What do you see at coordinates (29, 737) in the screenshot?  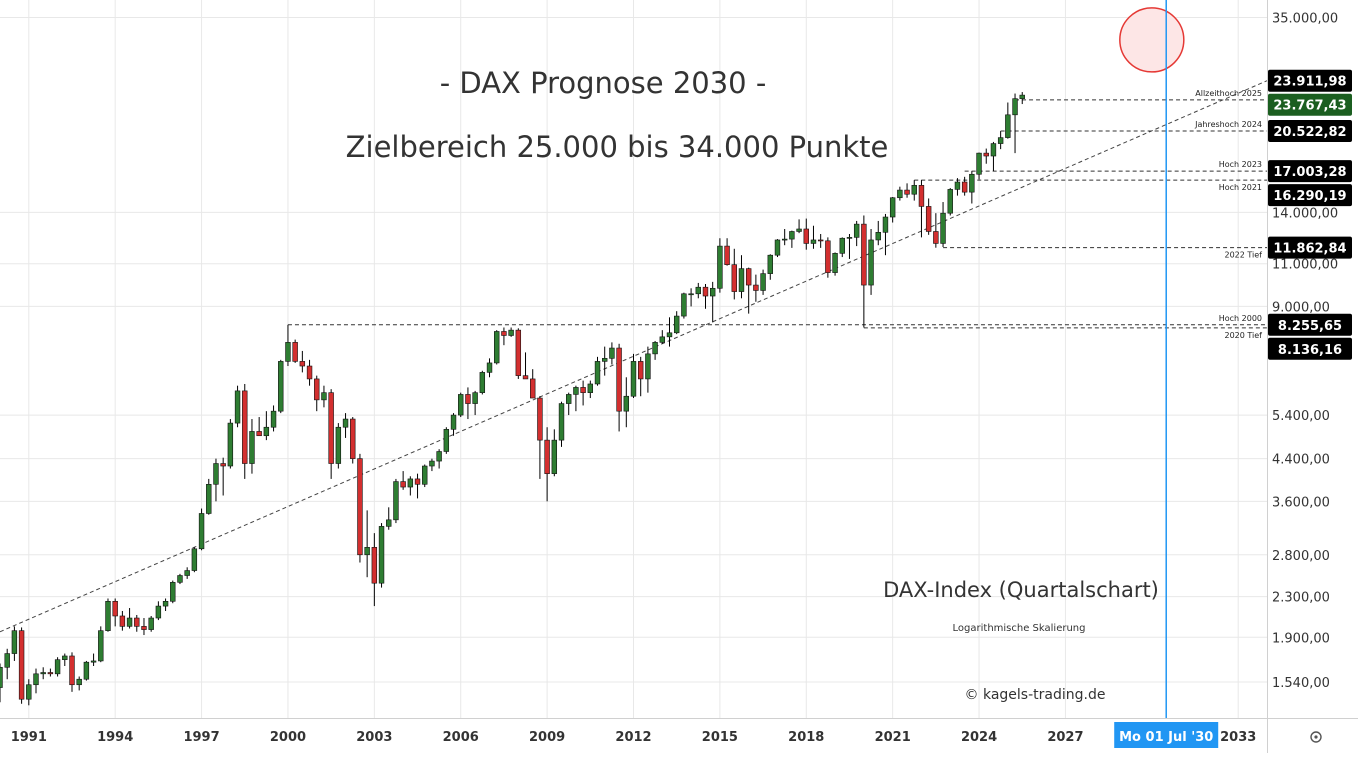 I see `x-tick-label: 1991` at bounding box center [29, 737].